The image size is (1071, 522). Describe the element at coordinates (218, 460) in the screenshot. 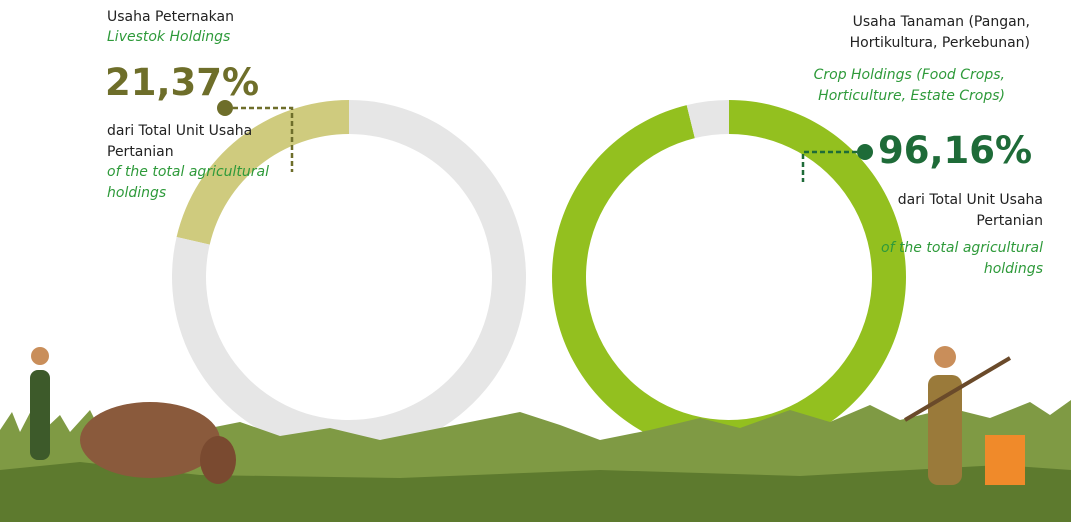

I see `cow-head` at that location.